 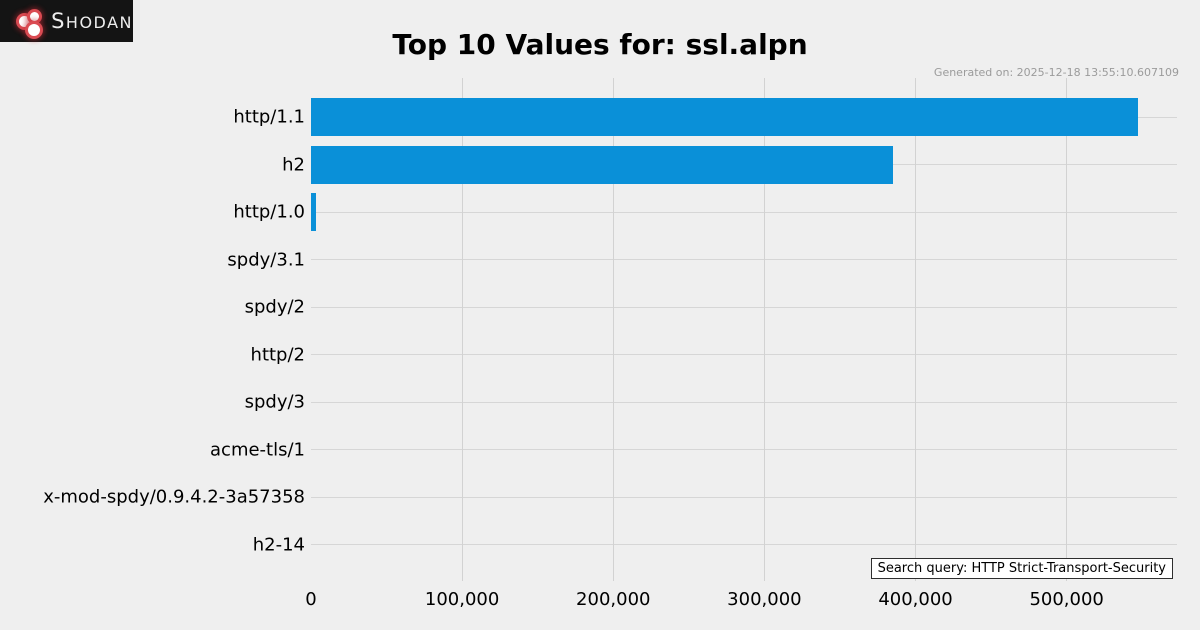 I want to click on x-tick-label: 400,000, so click(x=915, y=599).